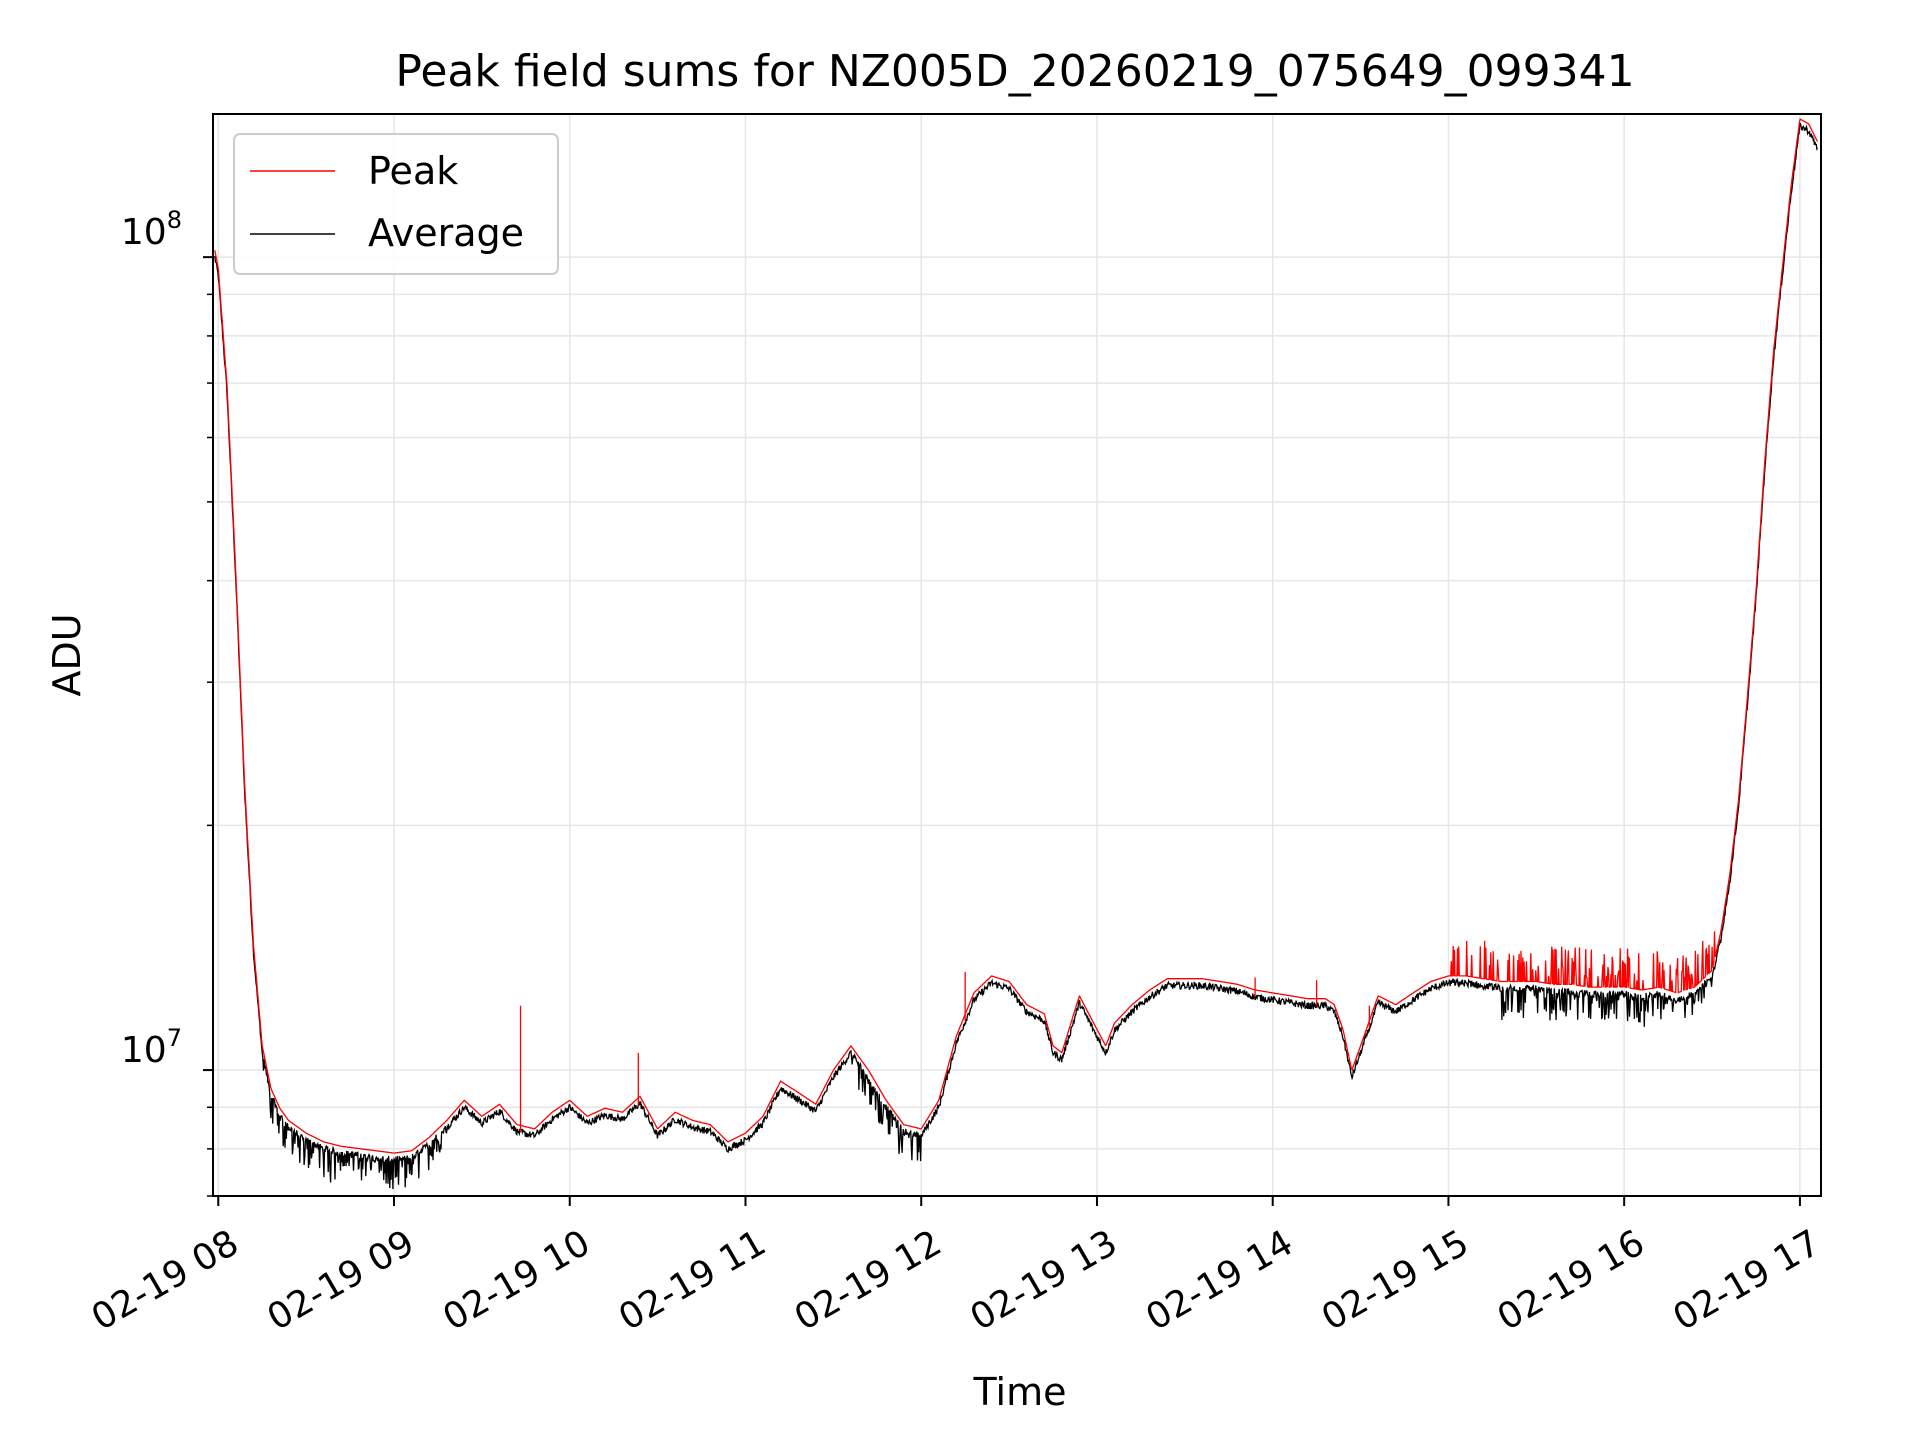 This screenshot has height=1440, width=1920. What do you see at coordinates (413, 171) in the screenshot?
I see `legend-peak-label: Peak` at bounding box center [413, 171].